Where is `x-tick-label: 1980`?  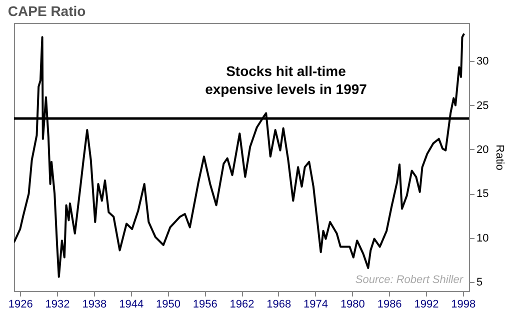 x-tick-label: 1980 is located at coordinates (352, 304).